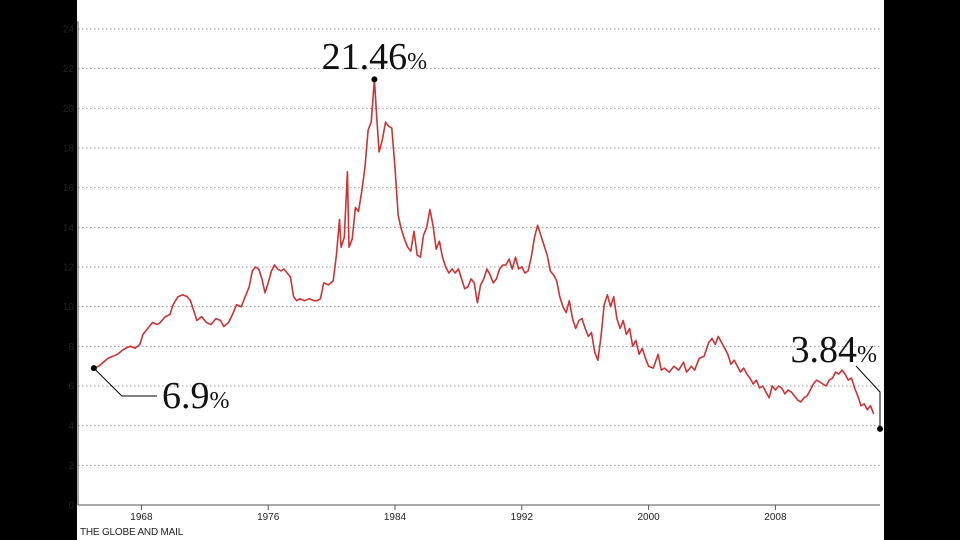 The image size is (960, 540). I want to click on peak-label: 21.46%, so click(375, 57).